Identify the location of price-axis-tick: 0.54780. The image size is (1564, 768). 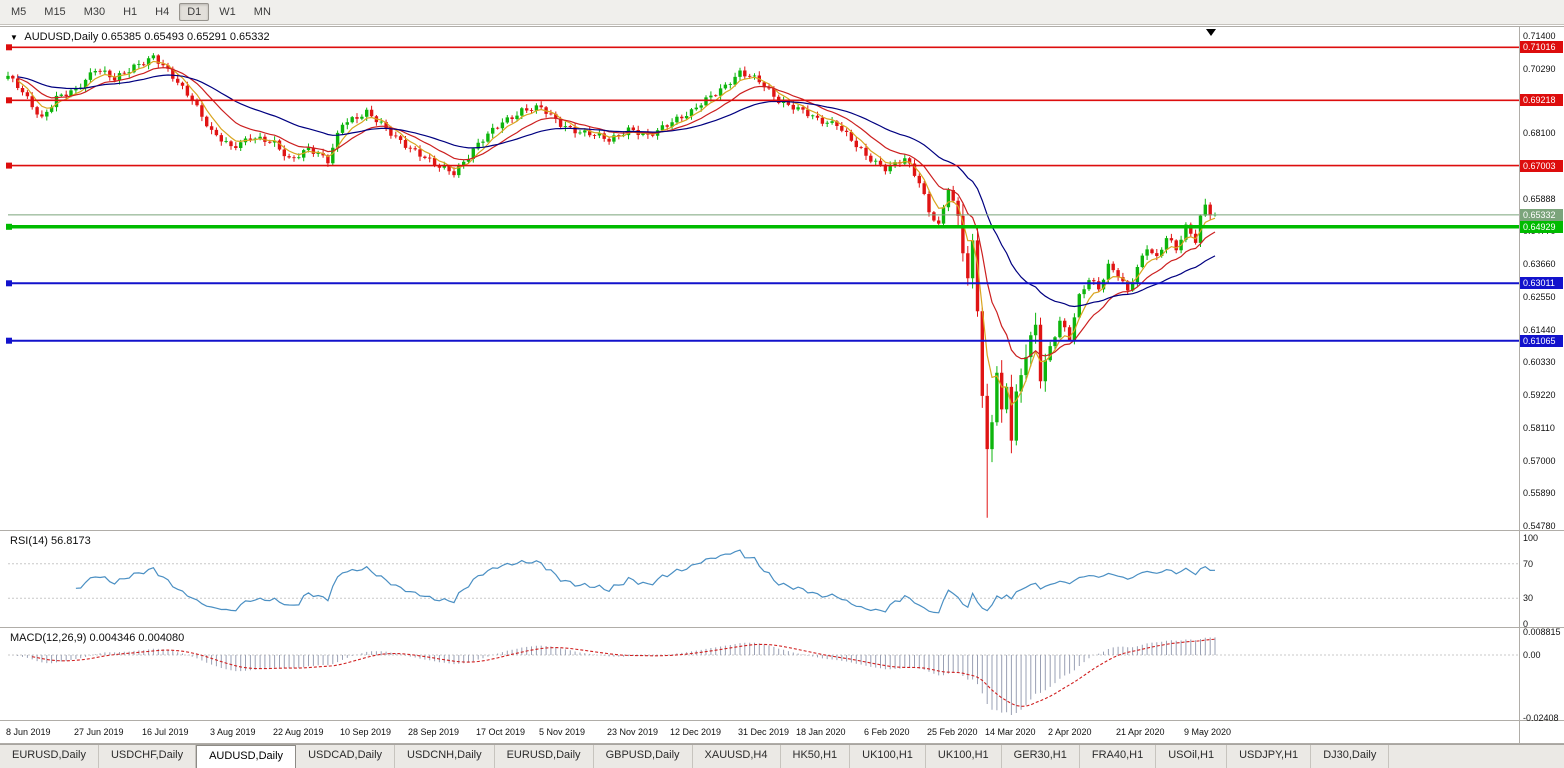
(1539, 526).